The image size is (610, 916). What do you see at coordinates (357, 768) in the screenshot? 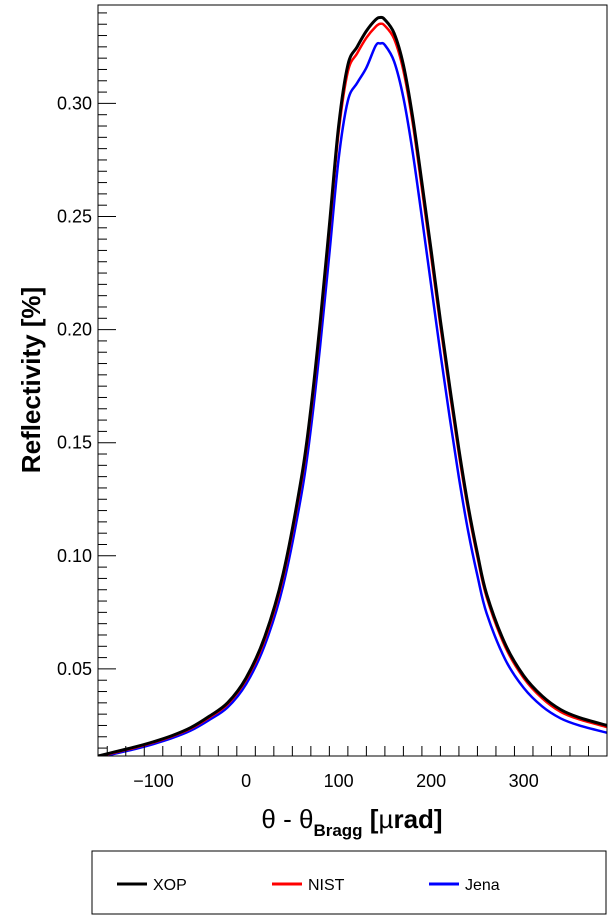
I see `x-axis-ticks: −100 0 100 200 300` at bounding box center [357, 768].